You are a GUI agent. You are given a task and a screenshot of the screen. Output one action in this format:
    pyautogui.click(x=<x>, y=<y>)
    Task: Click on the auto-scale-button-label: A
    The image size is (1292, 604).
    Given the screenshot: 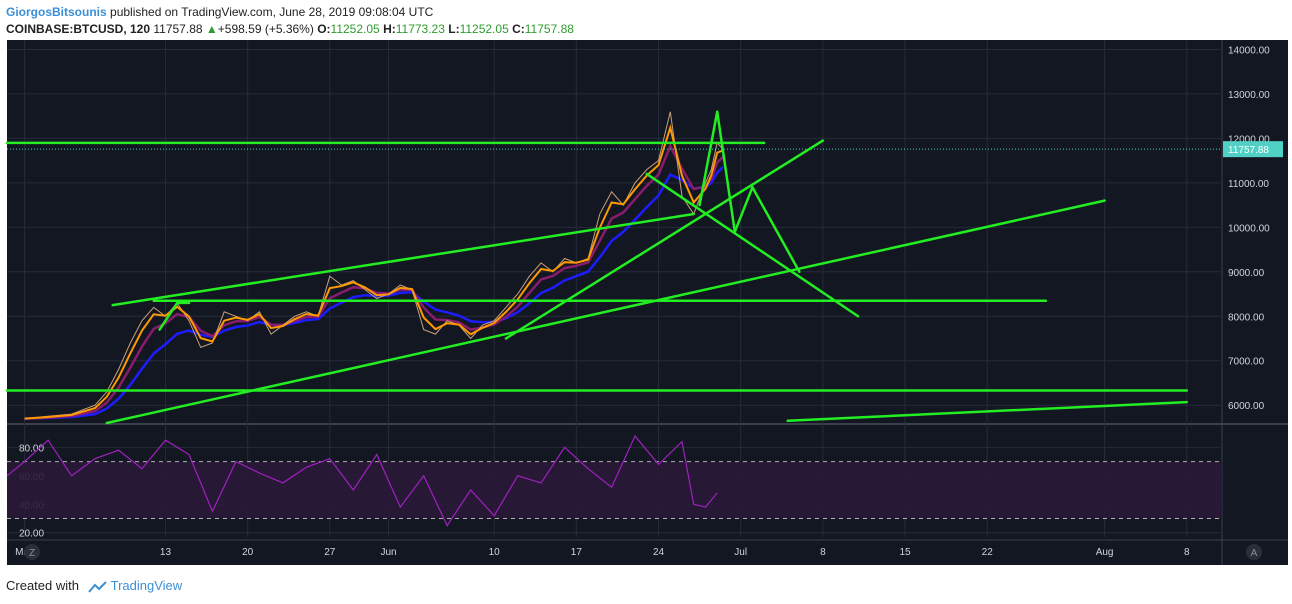 What is the action you would take?
    pyautogui.click(x=1254, y=553)
    